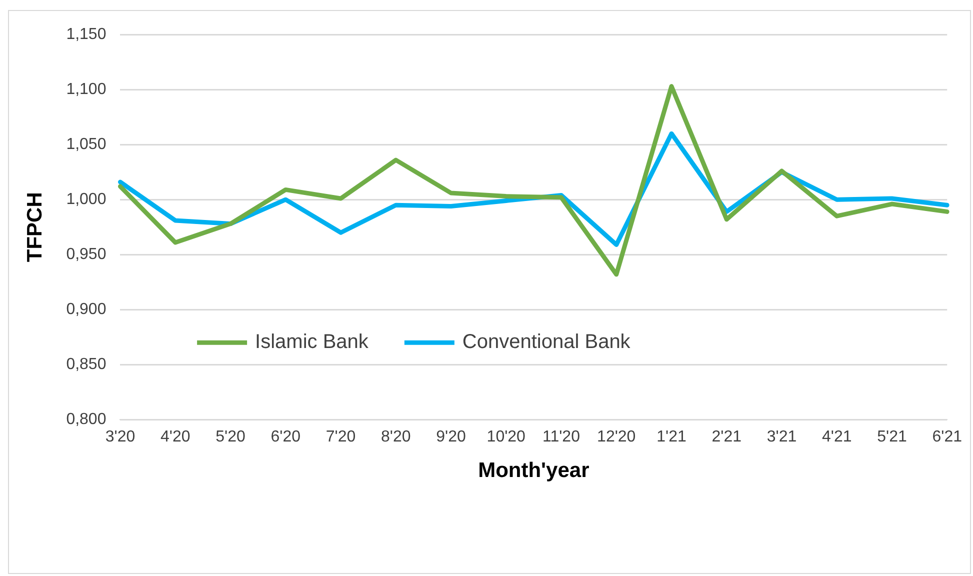 The image size is (973, 576). Describe the element at coordinates (547, 342) in the screenshot. I see `legend-label: Conventional Bank` at that location.